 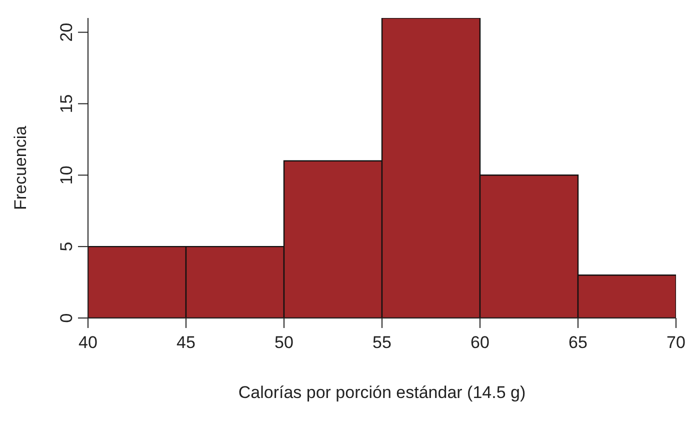 I want to click on x-tick-label: 50, so click(x=284, y=342).